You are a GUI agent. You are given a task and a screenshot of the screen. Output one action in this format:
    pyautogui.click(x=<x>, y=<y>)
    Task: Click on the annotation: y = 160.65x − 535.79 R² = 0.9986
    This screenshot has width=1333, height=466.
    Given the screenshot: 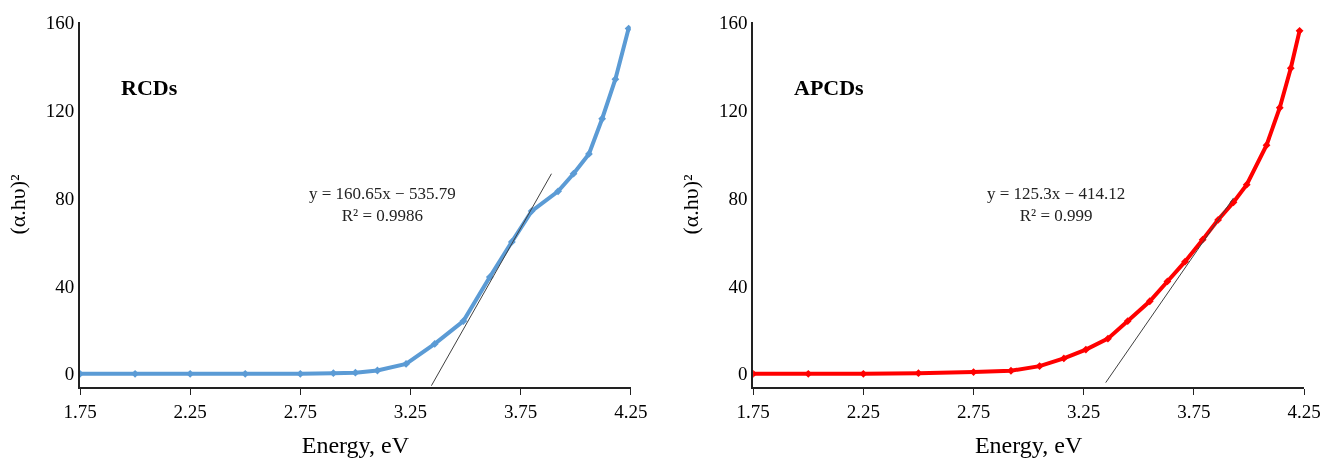 What is the action you would take?
    pyautogui.click(x=382, y=205)
    